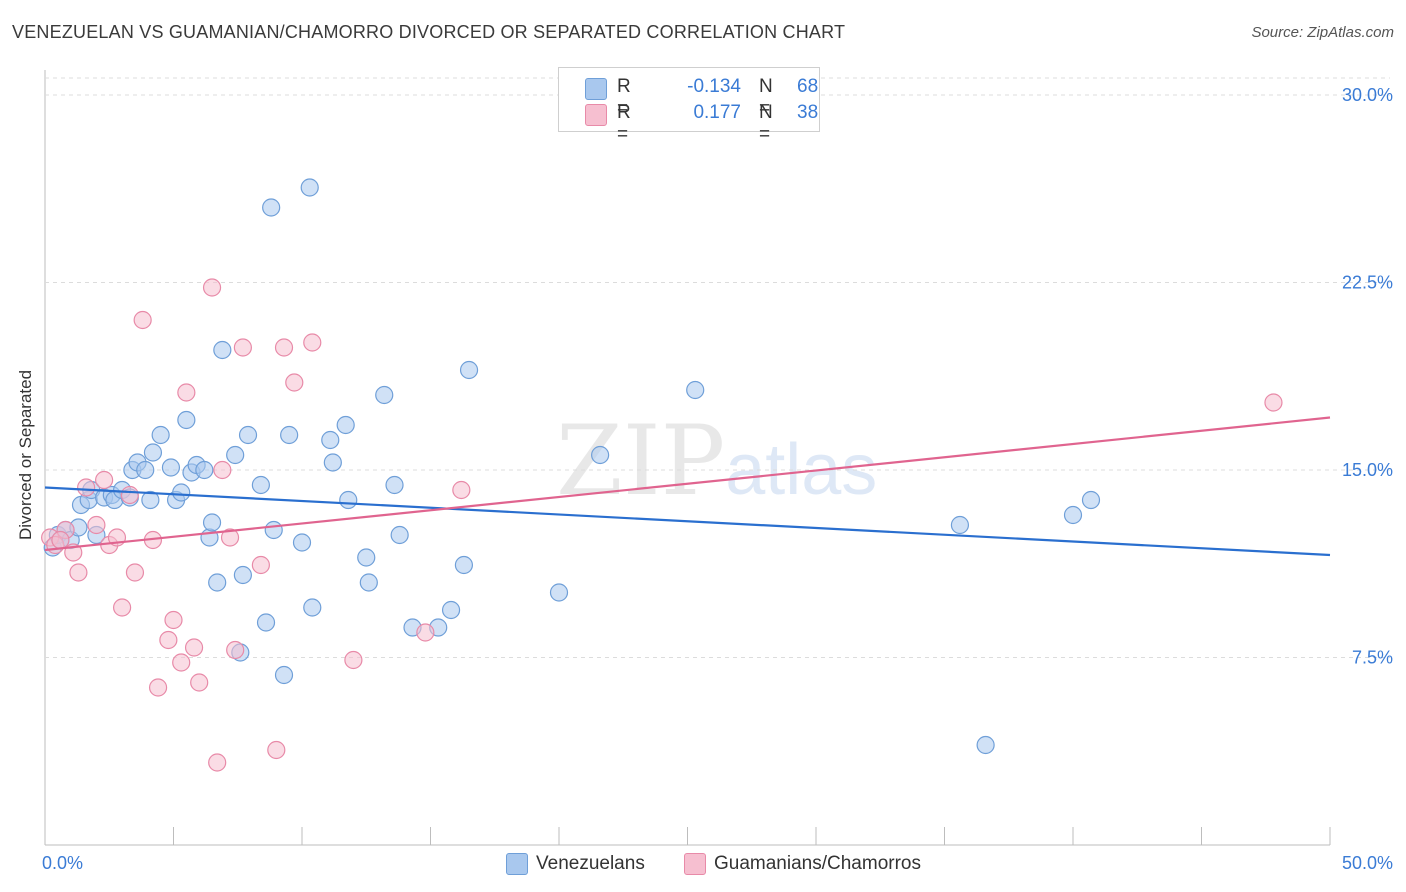  Describe the element at coordinates (641, 461) in the screenshot. I see `watermark-zip: ZIP` at that location.